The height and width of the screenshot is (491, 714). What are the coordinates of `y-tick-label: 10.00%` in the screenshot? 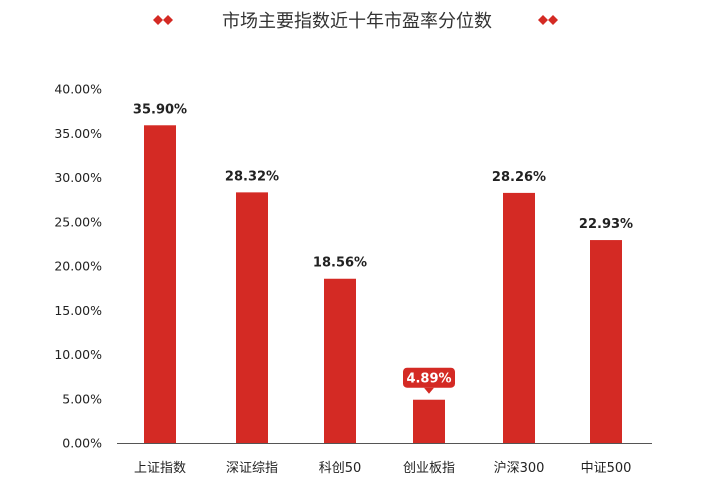 It's located at (78, 354).